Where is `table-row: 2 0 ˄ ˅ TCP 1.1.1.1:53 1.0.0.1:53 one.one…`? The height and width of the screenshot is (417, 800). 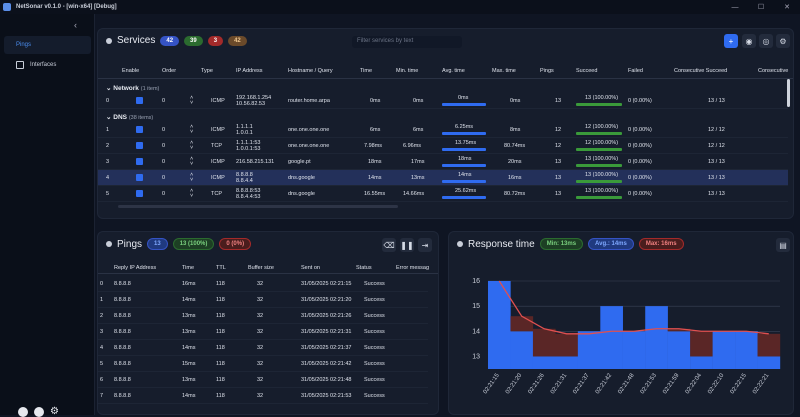
table-row: 2 0 ˄ ˅ TCP 1.1.1.1:53 1.0.0.1:53 one.one… is located at coordinates (443, 146).